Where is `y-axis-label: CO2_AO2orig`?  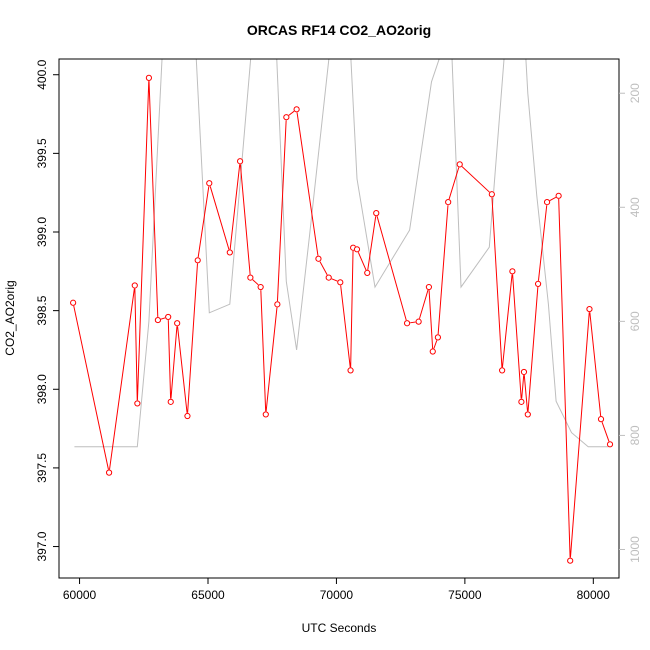
y-axis-label: CO2_AO2orig is located at coordinates (10, 317).